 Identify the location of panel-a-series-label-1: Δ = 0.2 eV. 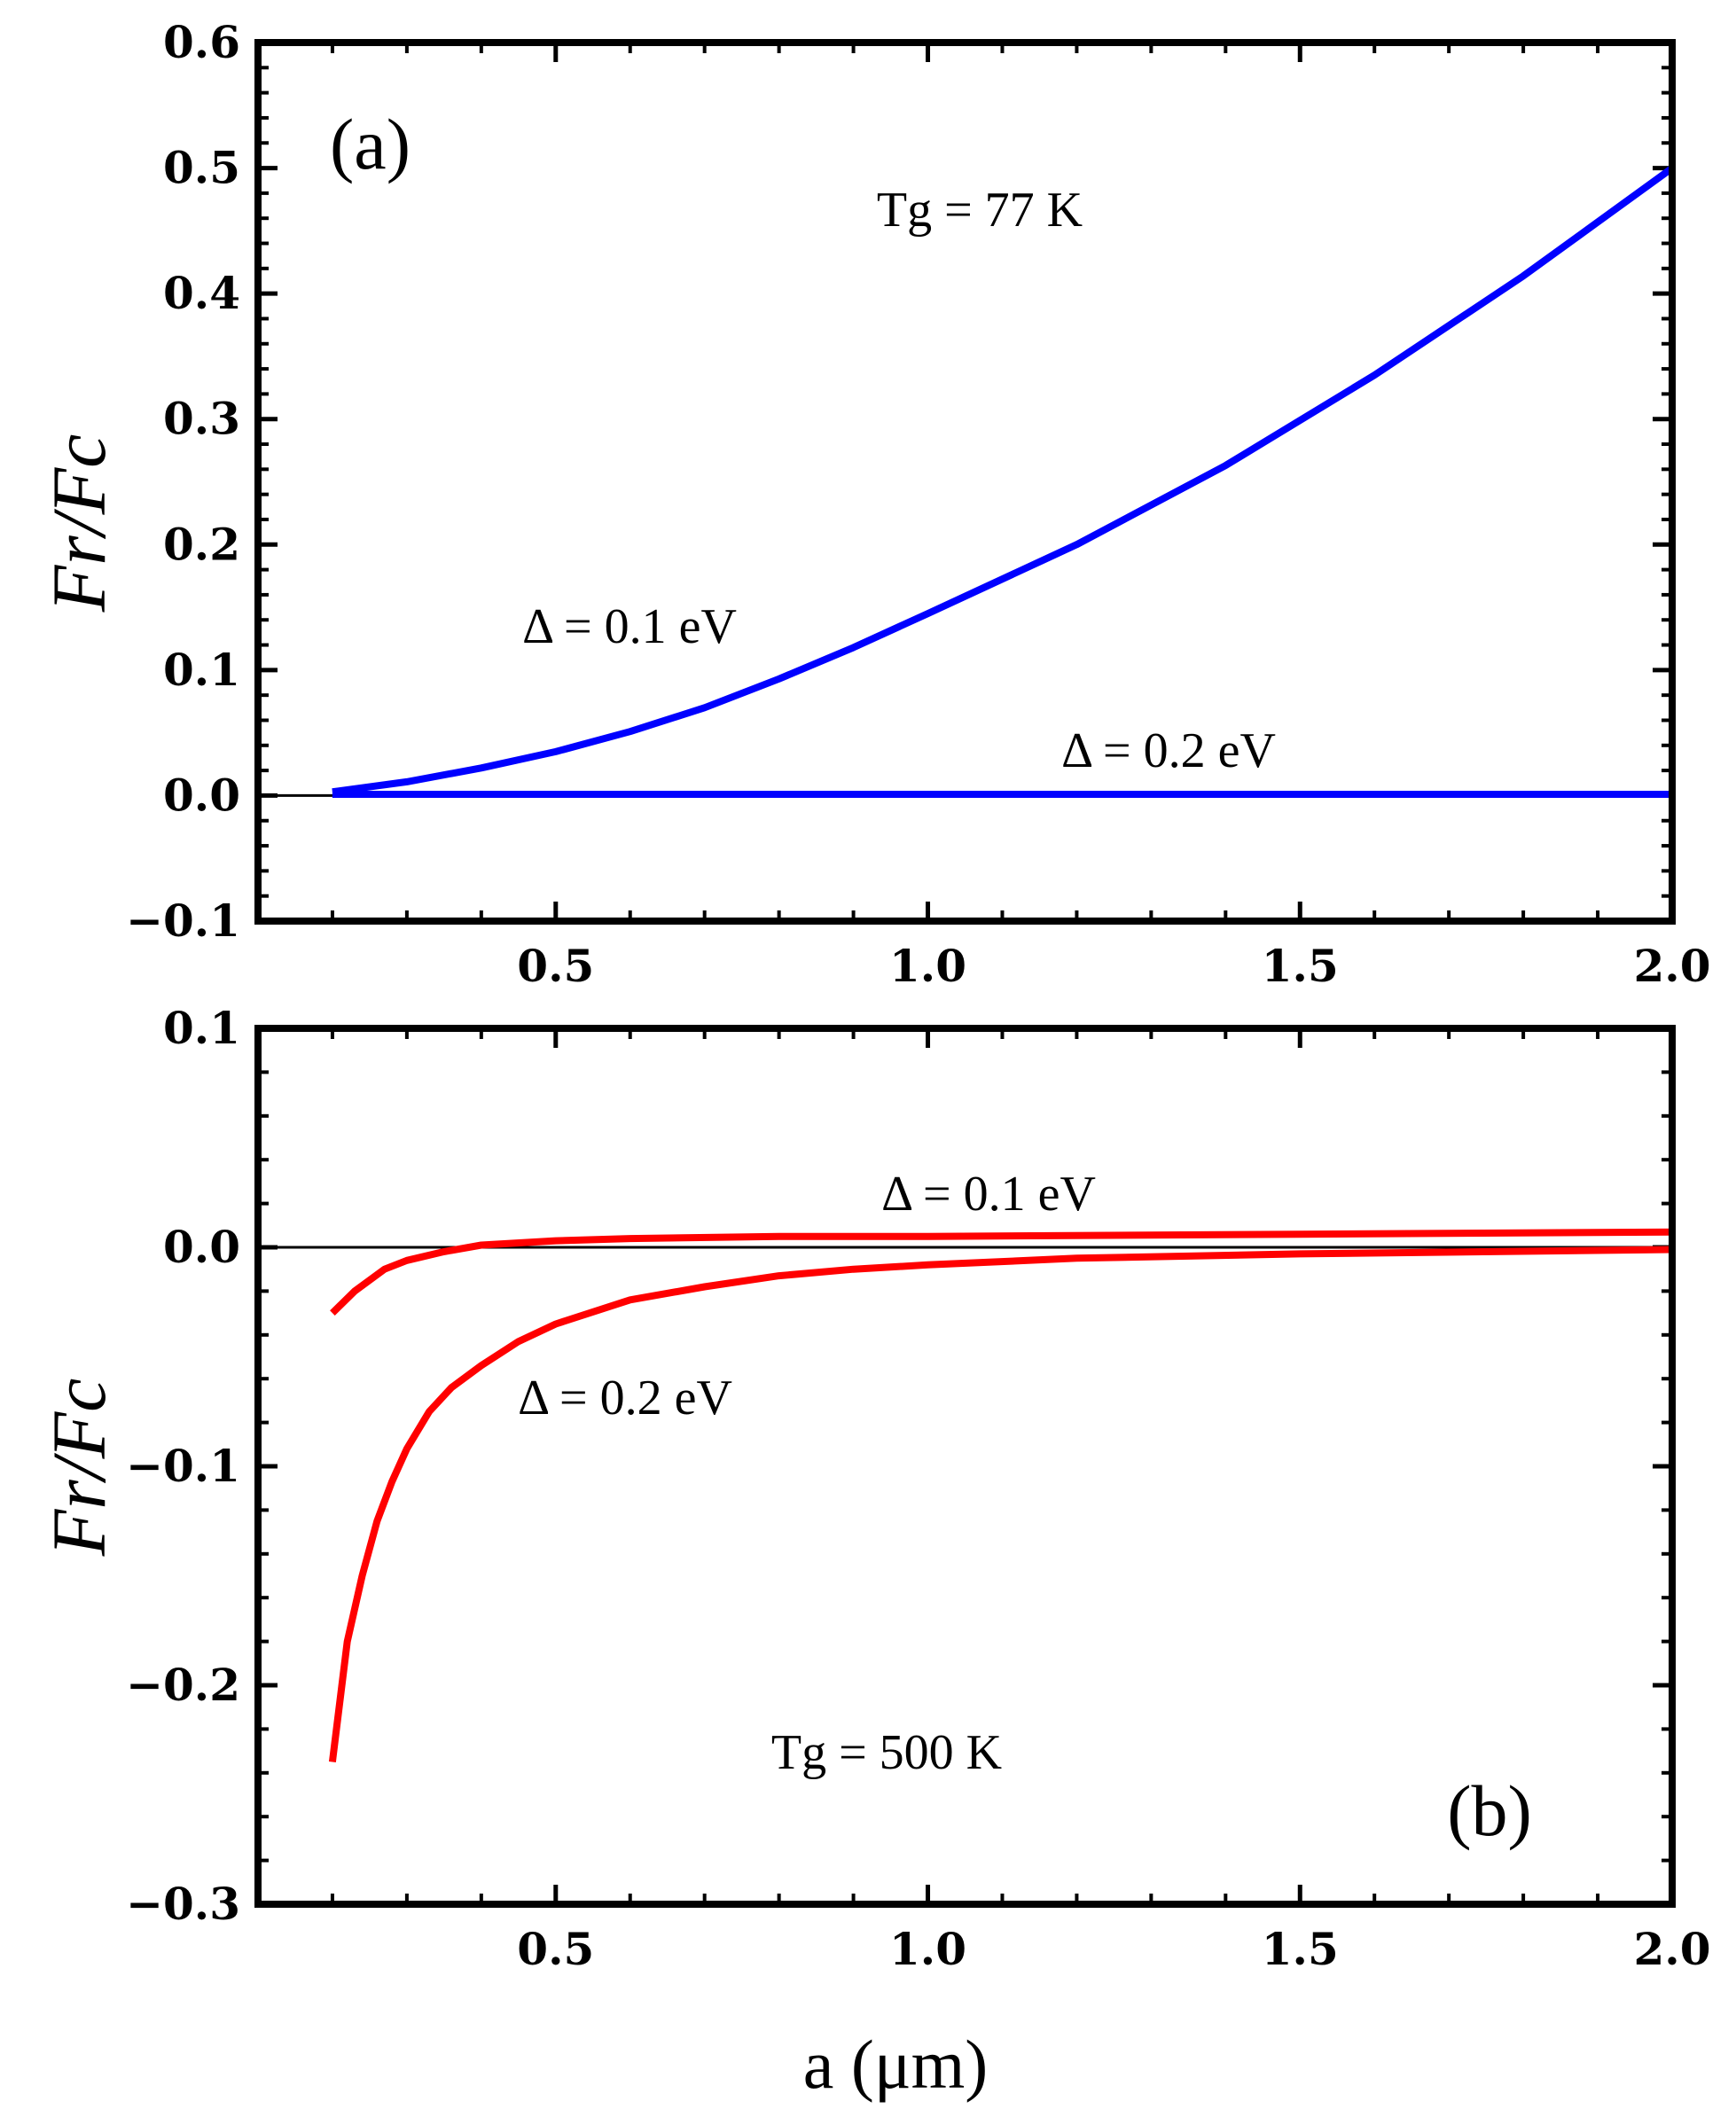
(1168, 750).